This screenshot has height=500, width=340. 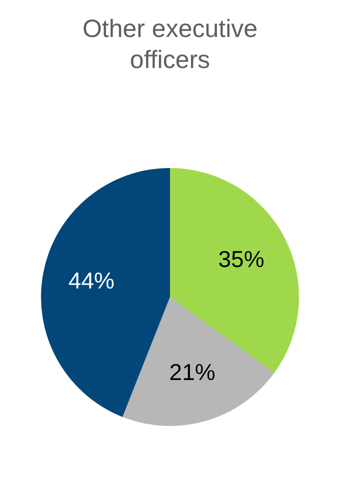 What do you see at coordinates (241, 259) in the screenshot?
I see `data-label: 35%` at bounding box center [241, 259].